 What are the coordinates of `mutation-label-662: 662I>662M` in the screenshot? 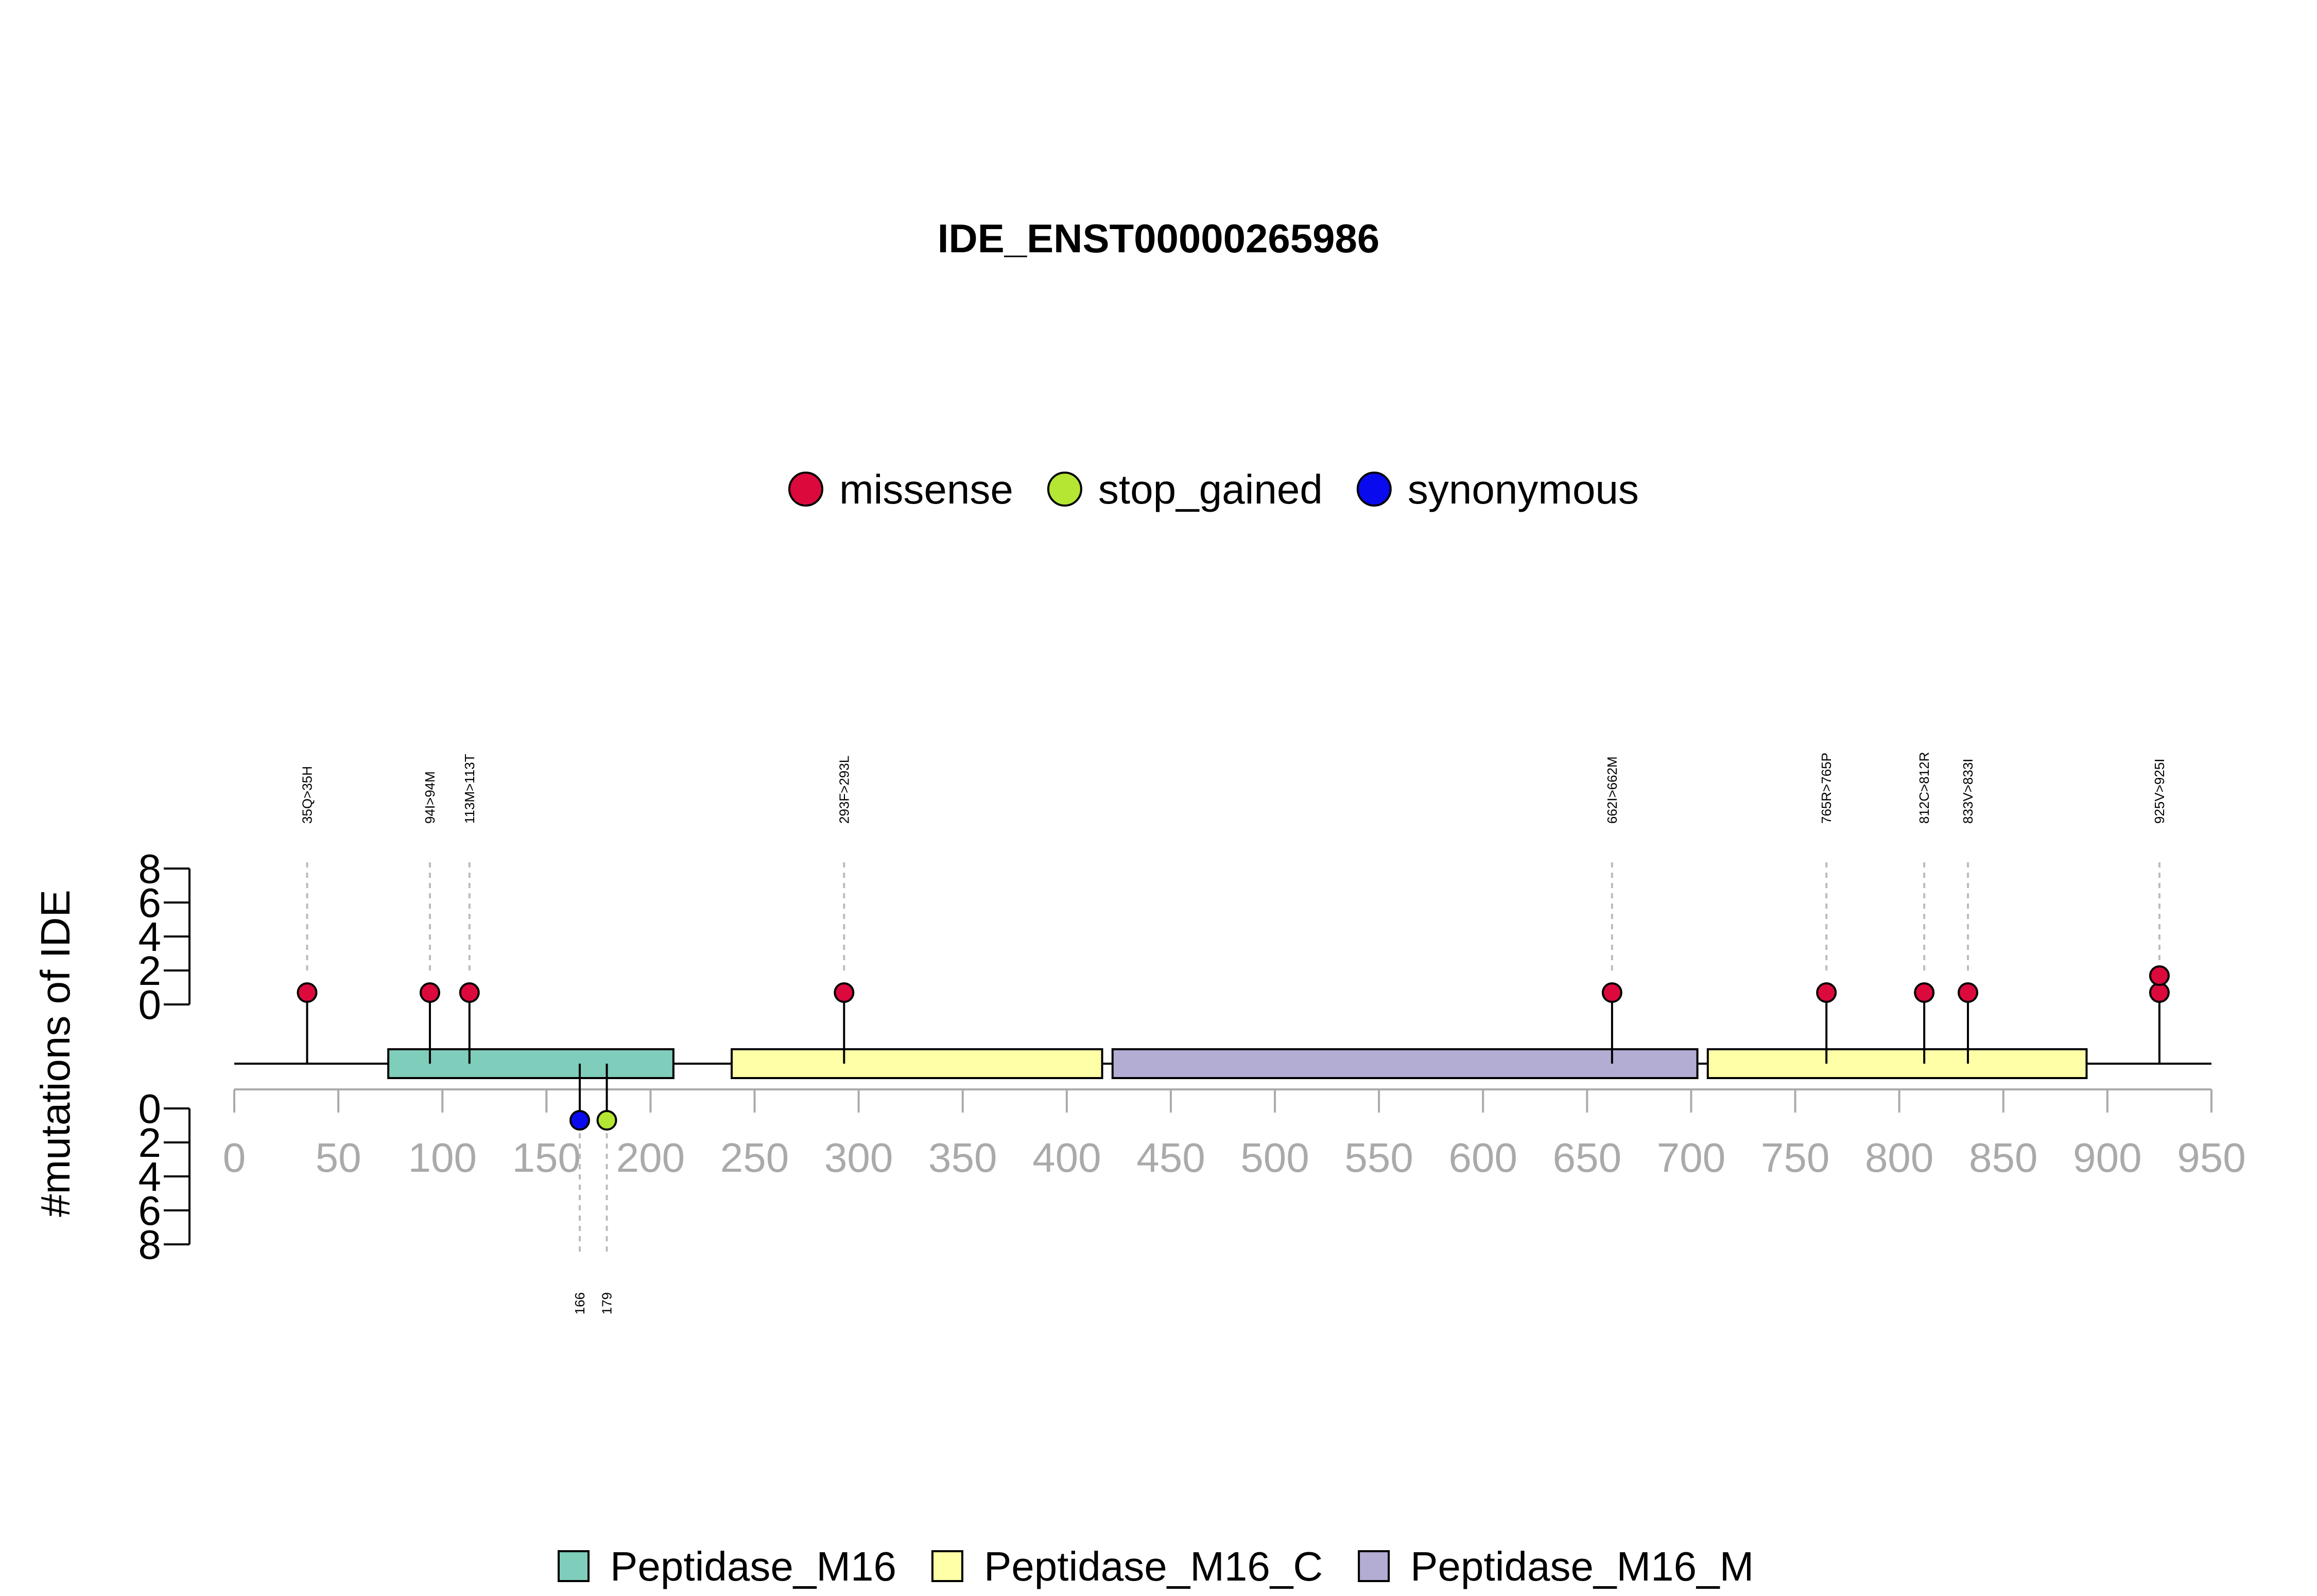 It's located at (1612, 790).